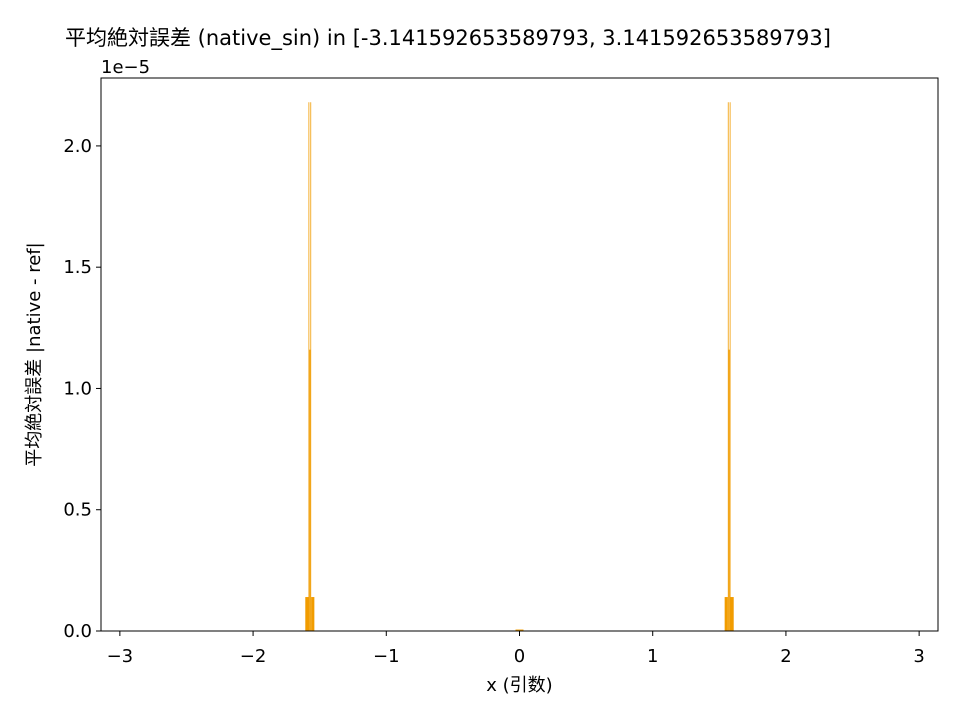 The image size is (960, 720). What do you see at coordinates (785, 656) in the screenshot?
I see `x-tick-label: 2` at bounding box center [785, 656].